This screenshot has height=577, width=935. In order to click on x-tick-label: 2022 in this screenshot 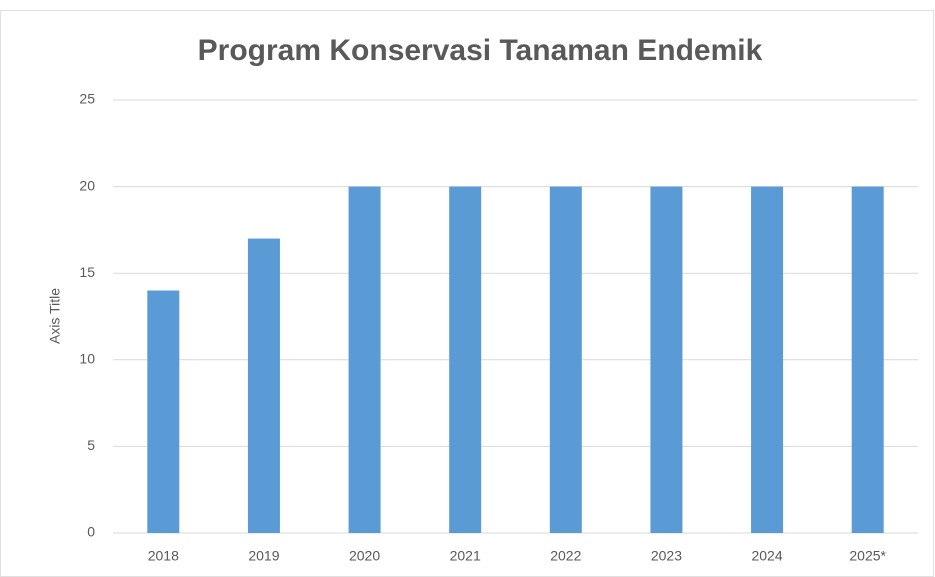, I will do `click(565, 556)`.